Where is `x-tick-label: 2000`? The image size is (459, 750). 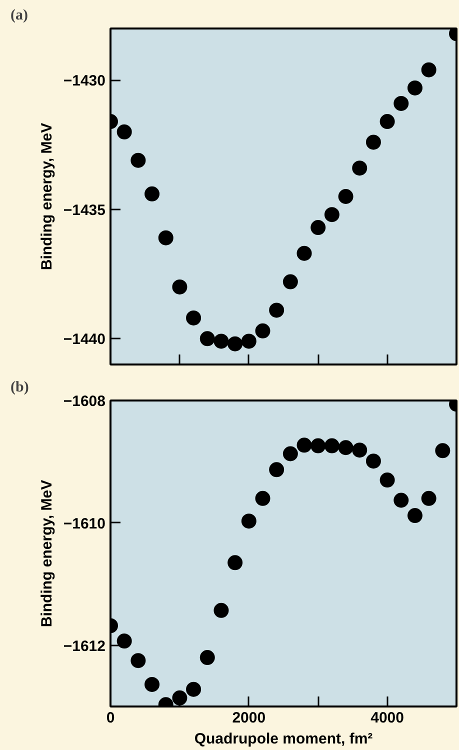 x-tick-label: 2000 is located at coordinates (249, 718).